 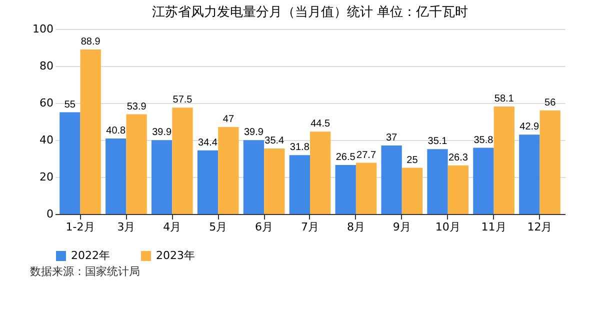 What do you see at coordinates (228, 120) in the screenshot?
I see `data-label: 47` at bounding box center [228, 120].